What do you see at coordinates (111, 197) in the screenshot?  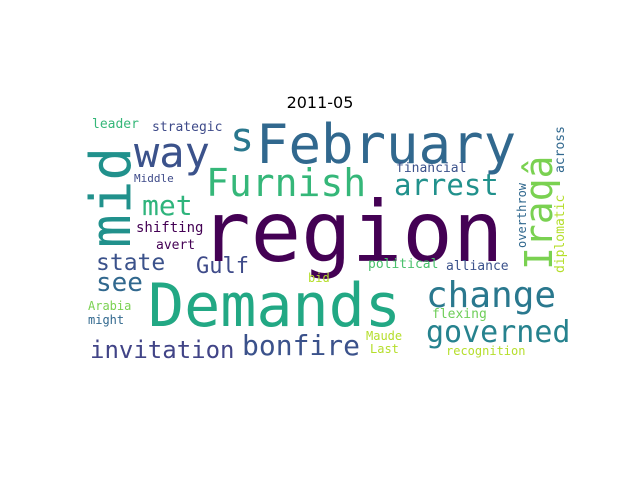 I see `word-mid: mid` at bounding box center [111, 197].